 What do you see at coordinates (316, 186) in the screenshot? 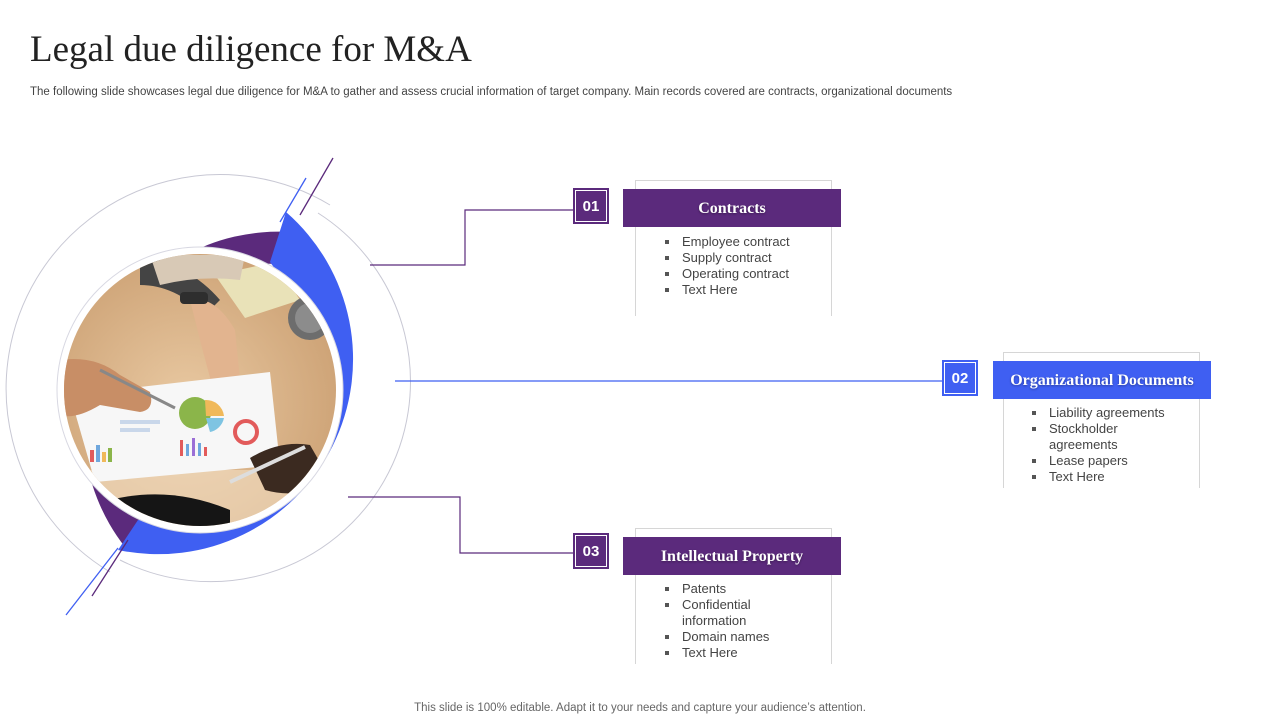
I see `accent-line-top-purple` at bounding box center [316, 186].